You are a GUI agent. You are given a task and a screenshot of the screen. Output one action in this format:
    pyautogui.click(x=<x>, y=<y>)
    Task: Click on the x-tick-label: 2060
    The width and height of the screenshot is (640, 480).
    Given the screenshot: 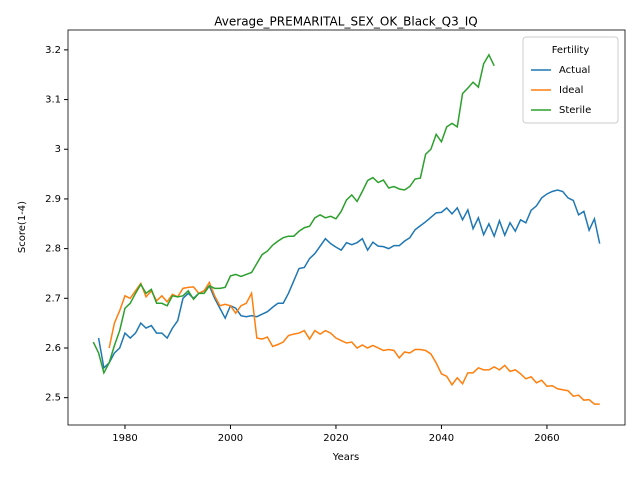 What is the action you would take?
    pyautogui.click(x=546, y=438)
    